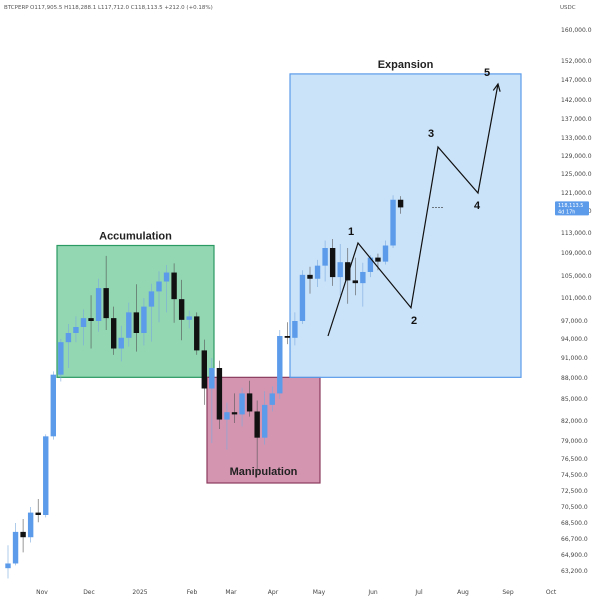 The image size is (592, 600). I want to click on accumulation-zone-label: Accumulation, so click(135, 237).